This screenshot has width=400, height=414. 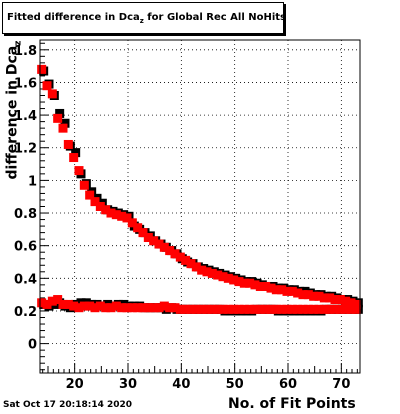 What do you see at coordinates (32, 345) in the screenshot?
I see `y-tick-label: 0` at bounding box center [32, 345].